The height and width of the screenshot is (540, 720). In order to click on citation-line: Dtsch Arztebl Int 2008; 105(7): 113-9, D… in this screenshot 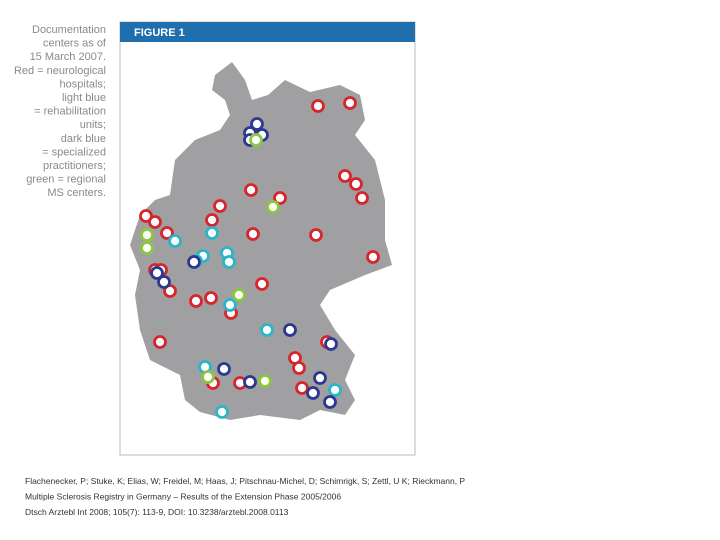, I will do `click(157, 512)`.